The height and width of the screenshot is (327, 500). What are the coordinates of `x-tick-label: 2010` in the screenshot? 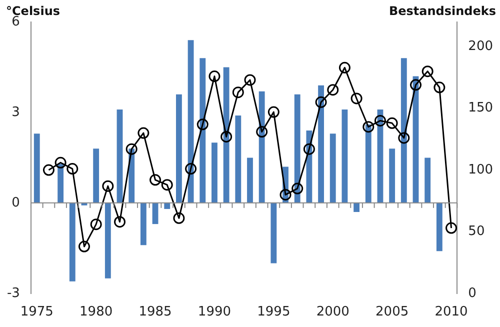 It's located at (451, 312).